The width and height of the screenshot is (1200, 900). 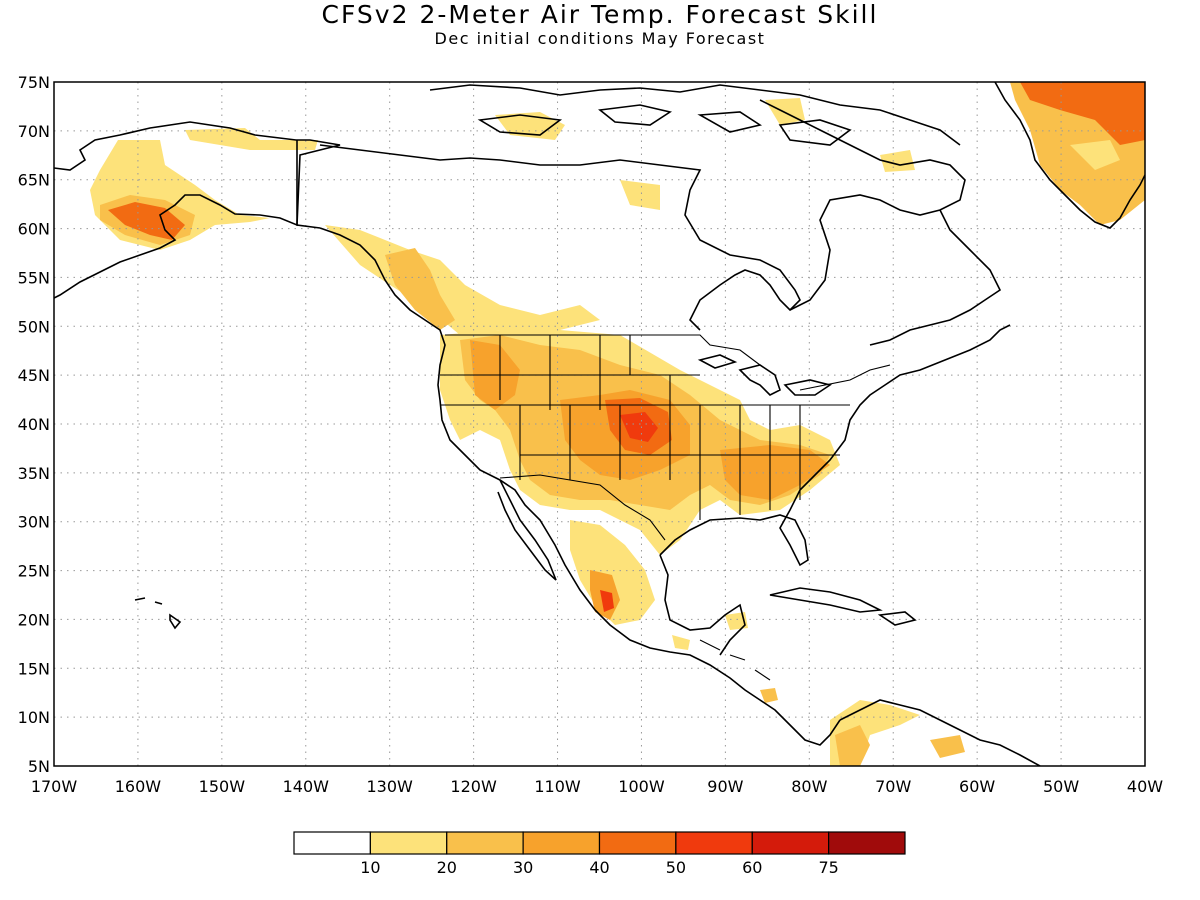 I want to click on colorbar-label: 50, so click(x=676, y=867).